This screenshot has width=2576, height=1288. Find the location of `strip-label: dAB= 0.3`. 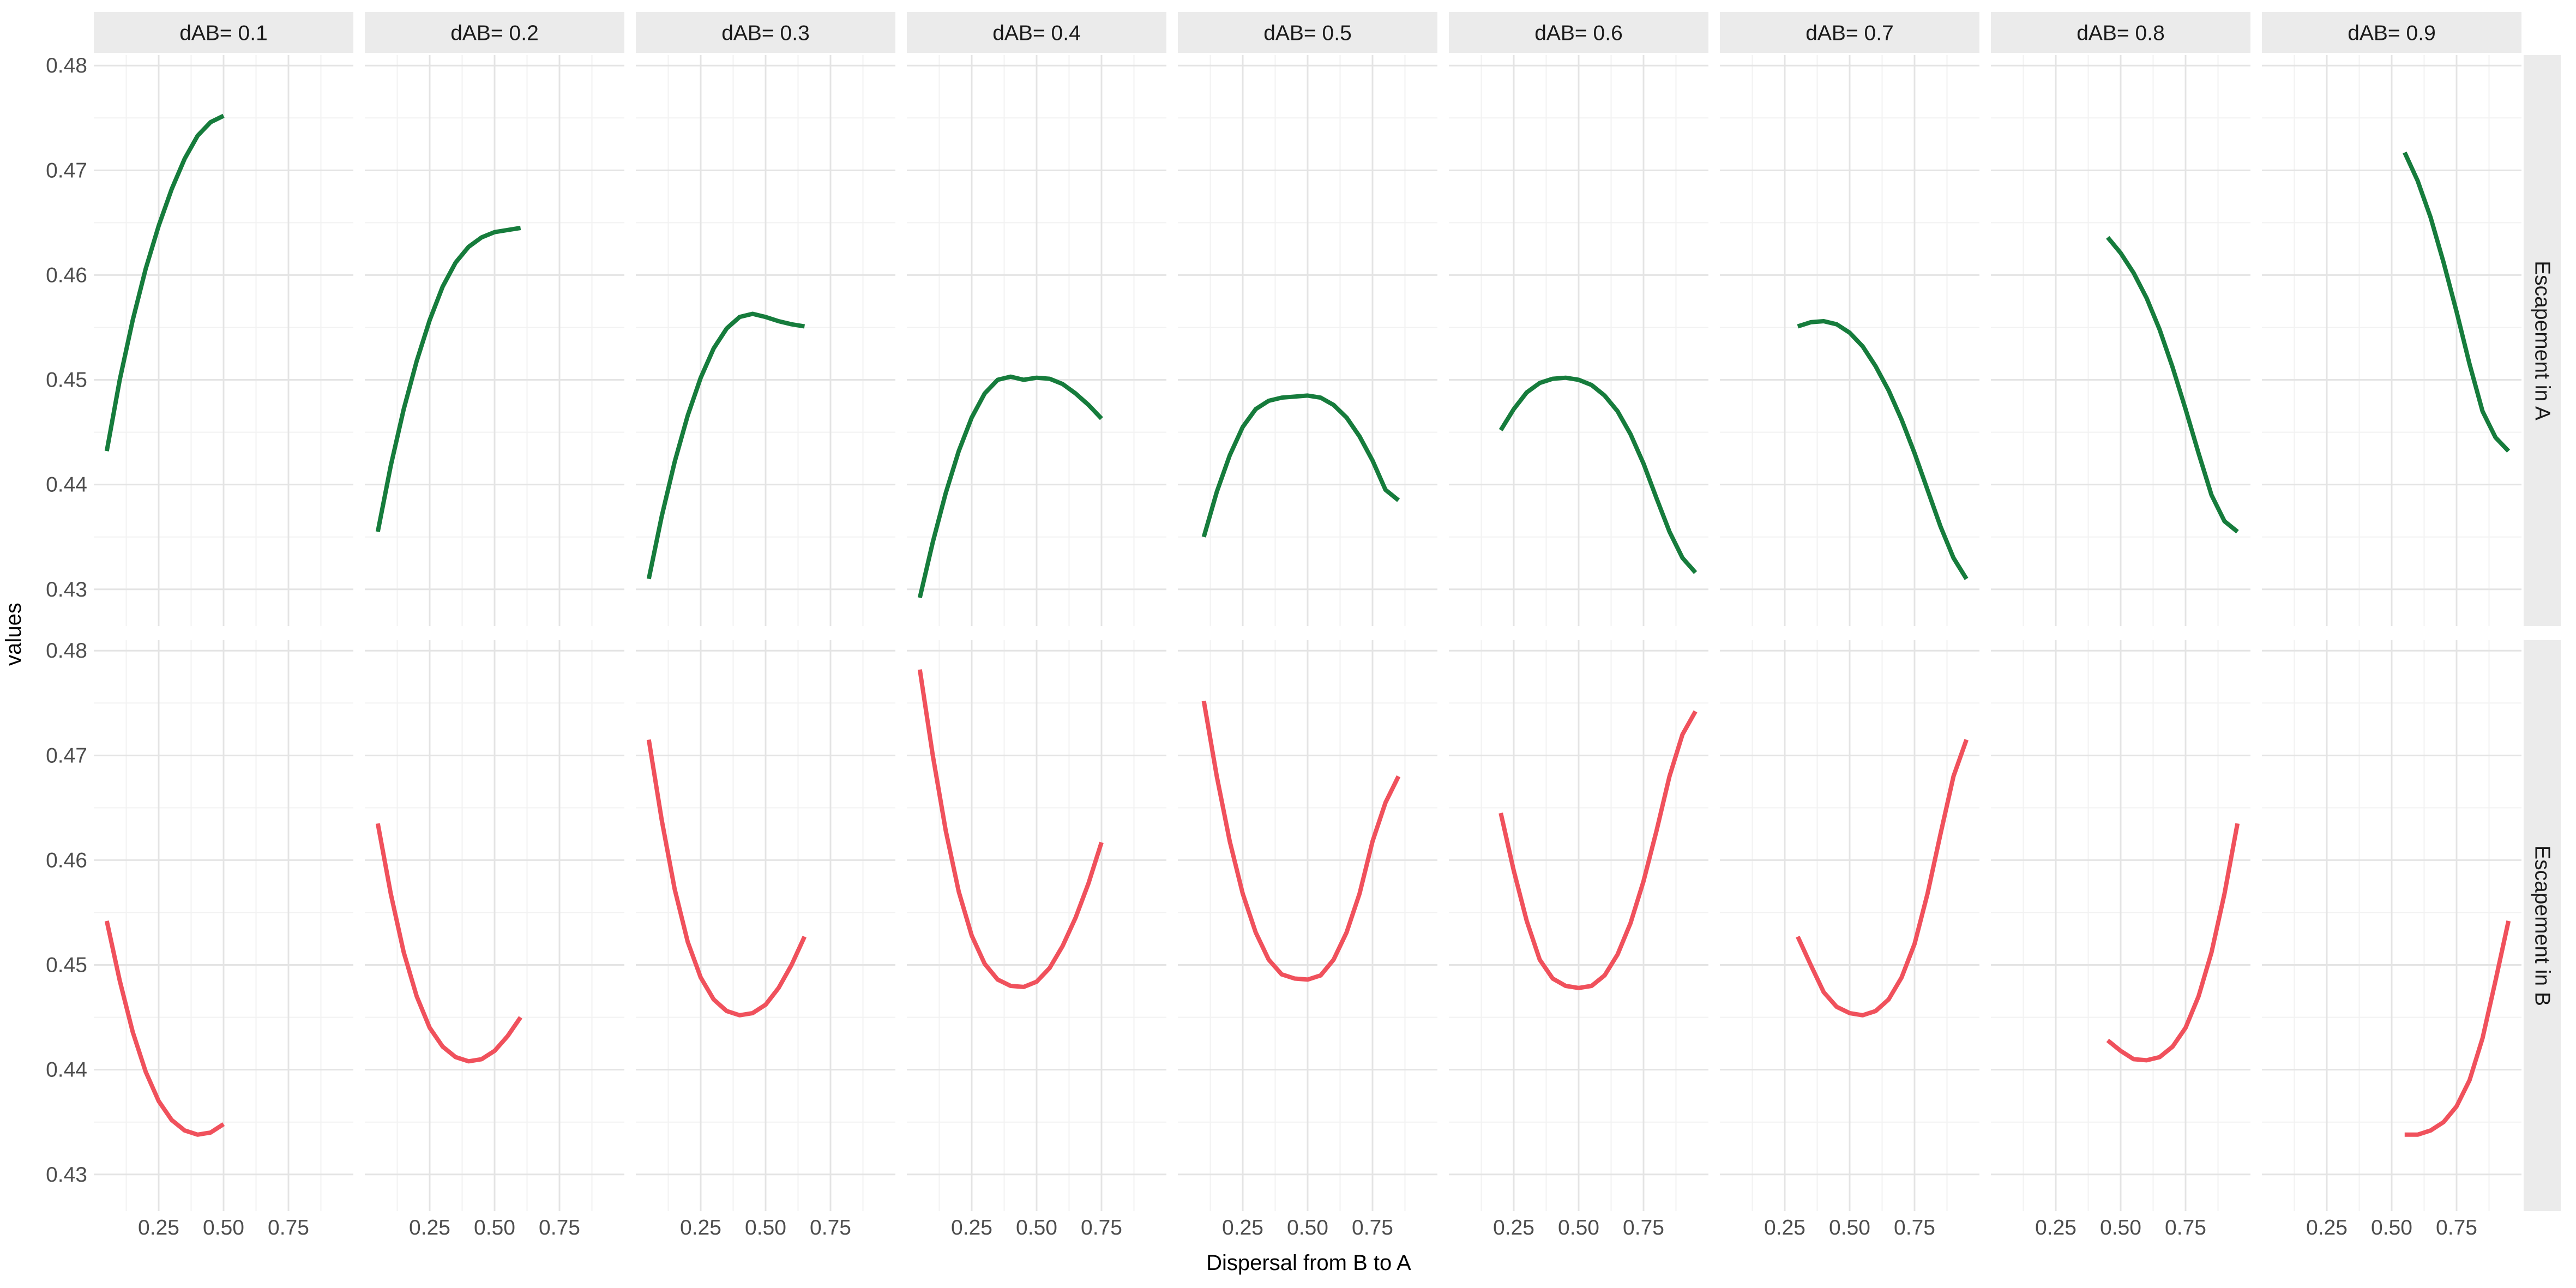

strip-label: dAB= 0.3 is located at coordinates (765, 33).